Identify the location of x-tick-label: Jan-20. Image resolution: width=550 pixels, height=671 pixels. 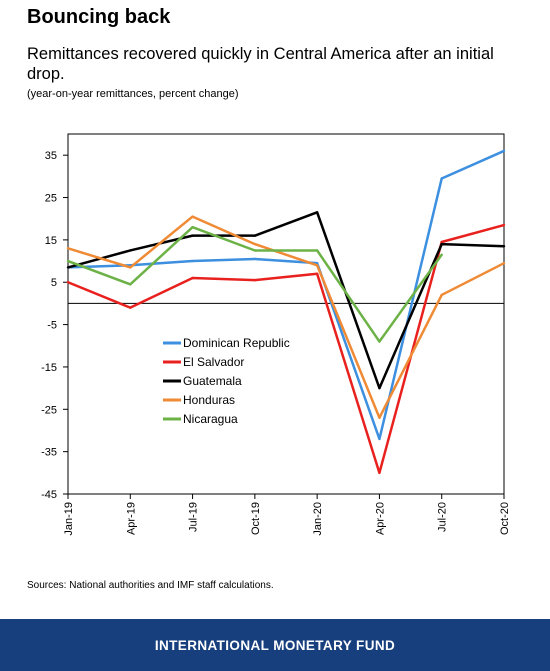
(318, 519).